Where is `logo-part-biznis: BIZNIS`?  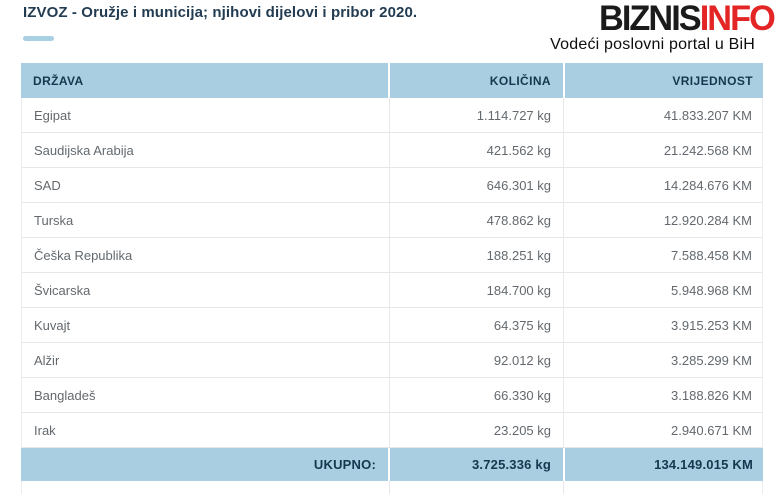 logo-part-biznis: BIZNIS is located at coordinates (650, 19).